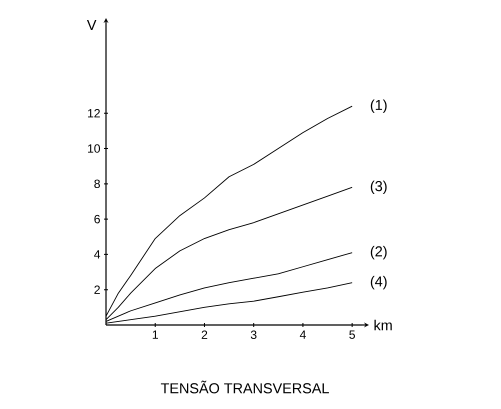 Image resolution: width=501 pixels, height=409 pixels. I want to click on y-tick-label: 12, so click(94, 113).